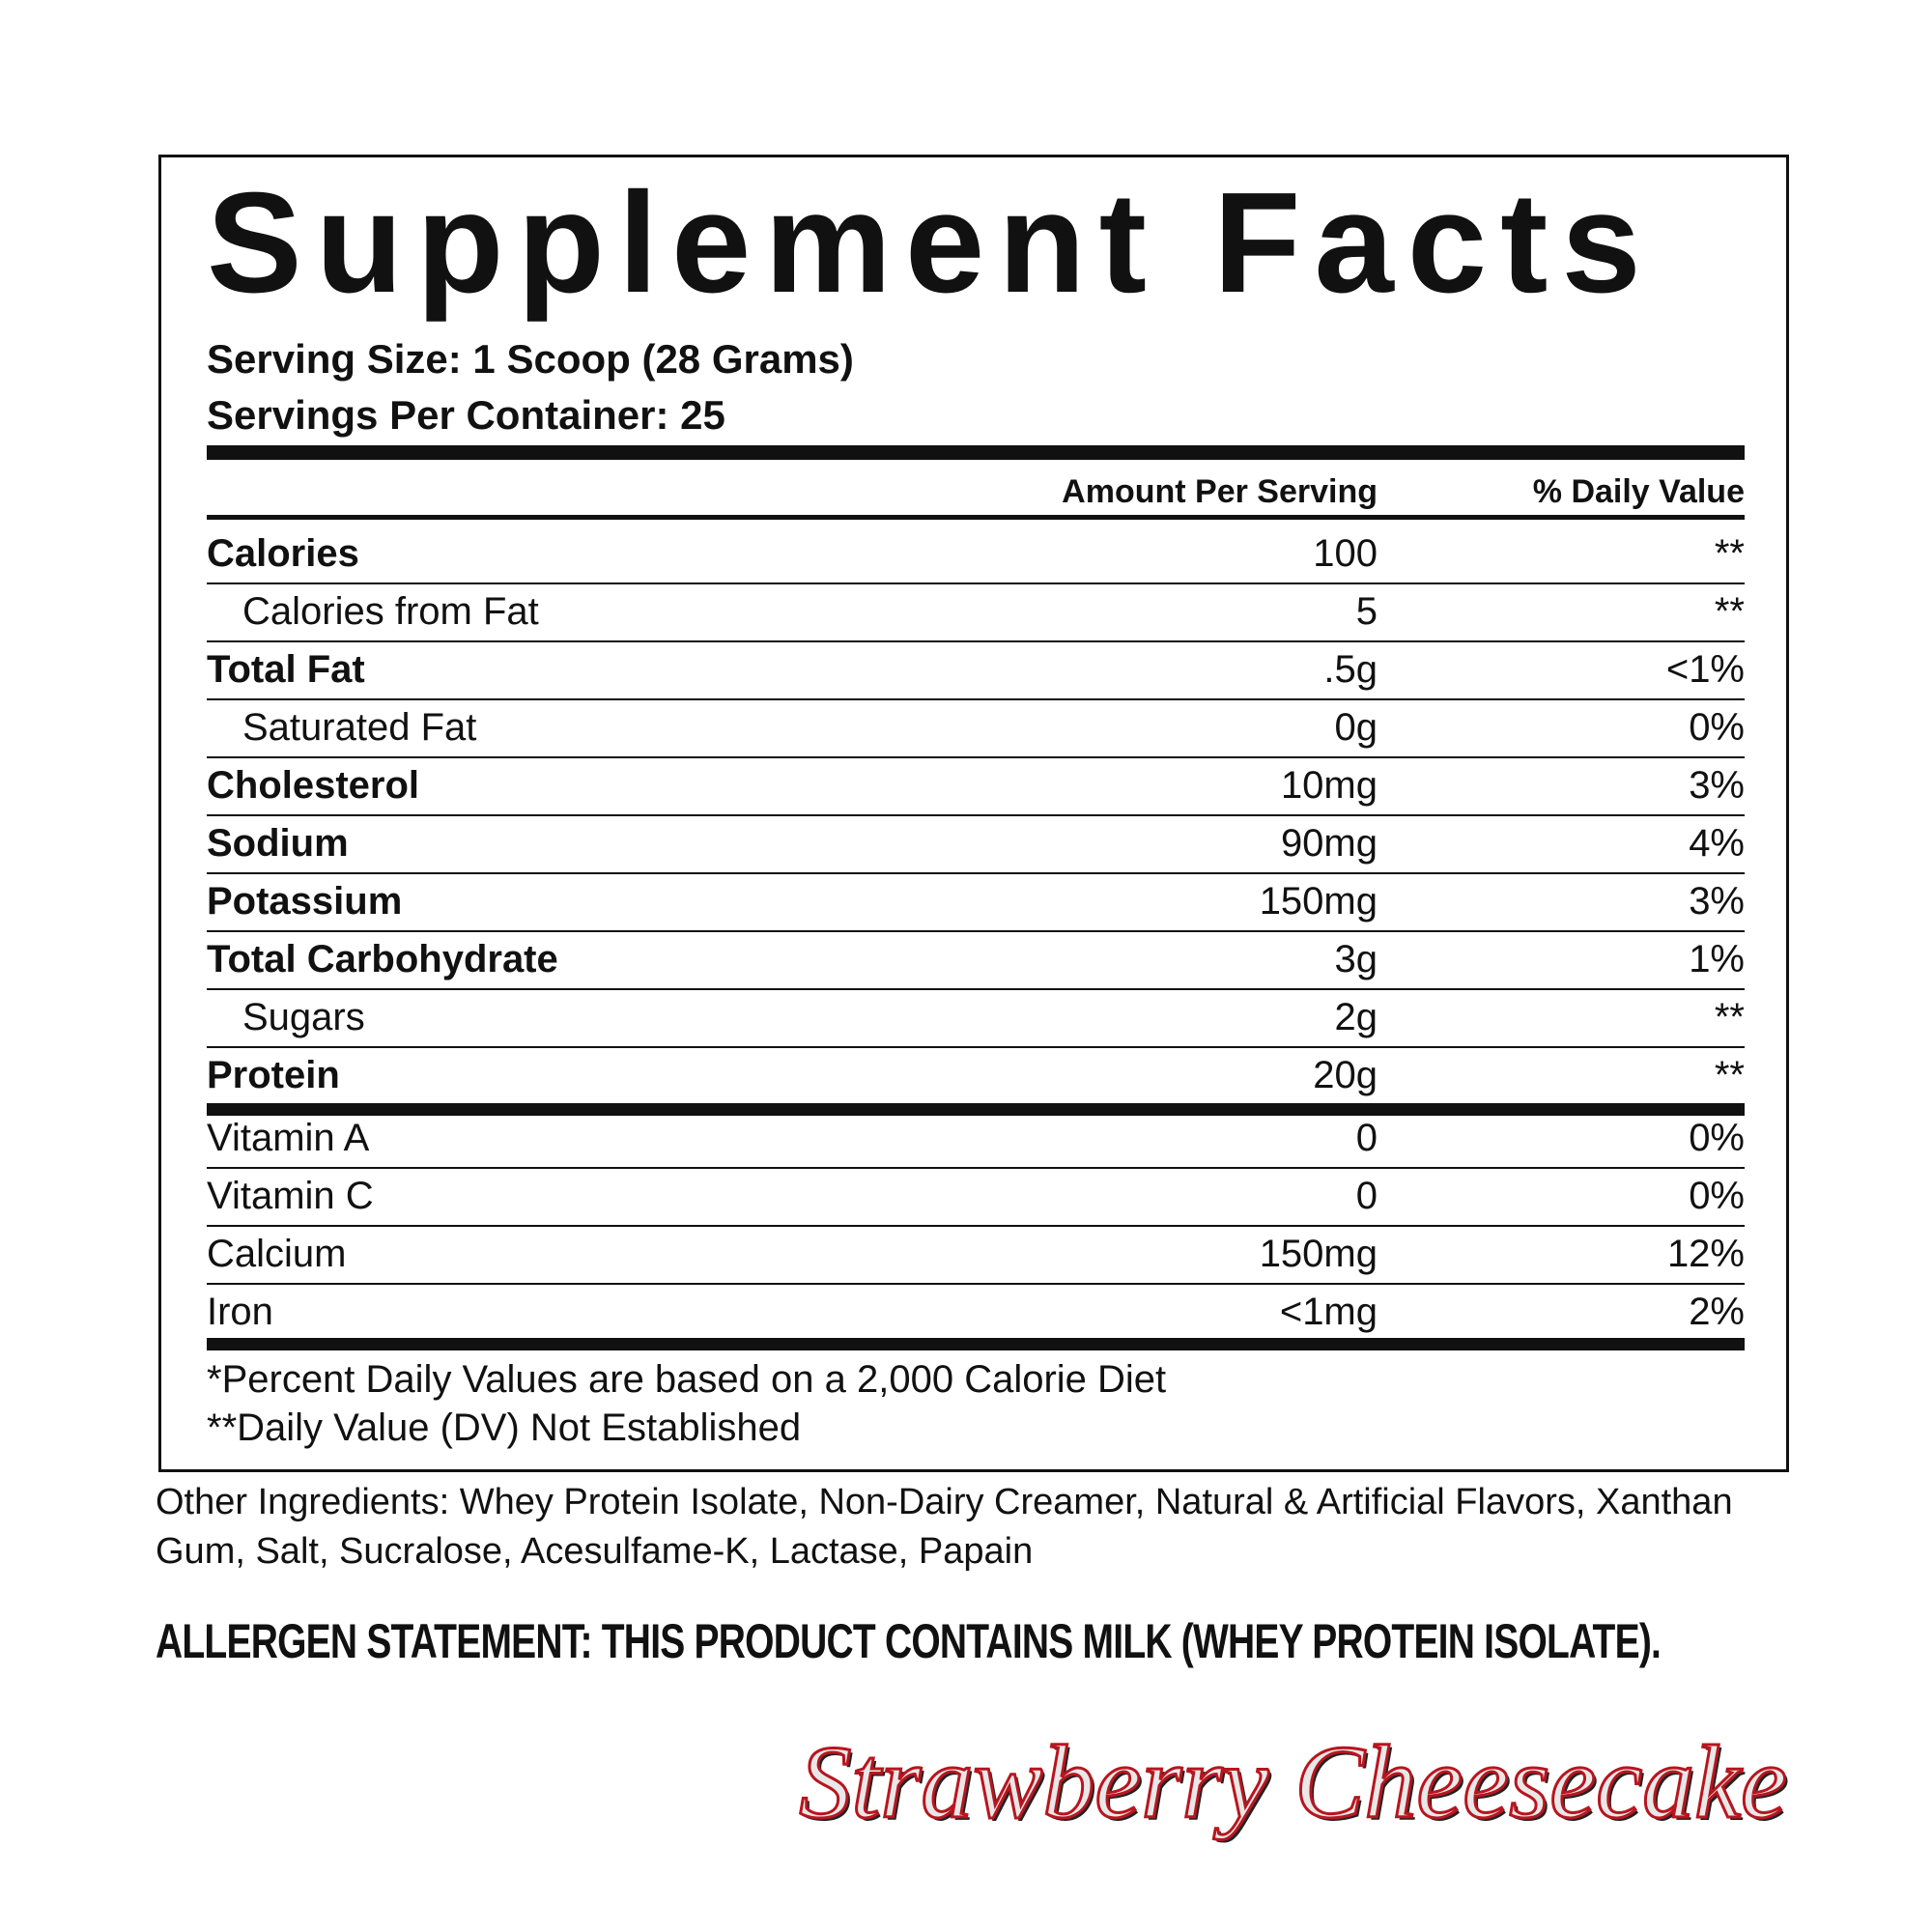  What do you see at coordinates (277, 1254) in the screenshot?
I see `nutrient-name: Calcium` at bounding box center [277, 1254].